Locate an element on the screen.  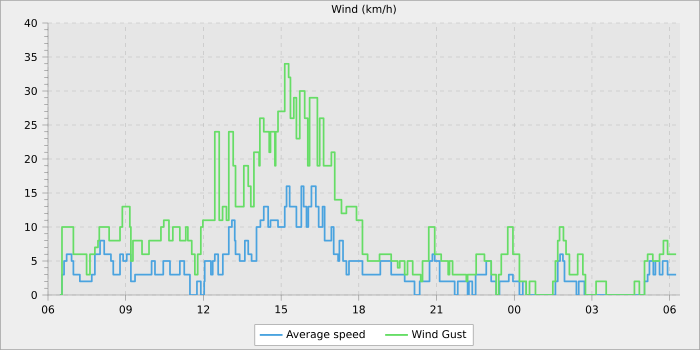
x-tick-label: 03 is located at coordinates (592, 309).